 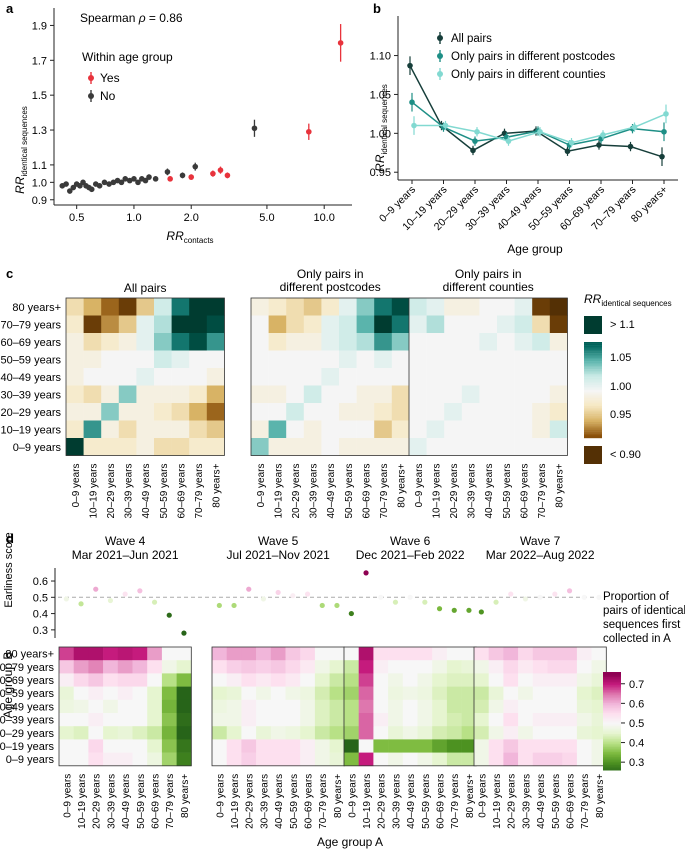 What do you see at coordinates (482, 796) in the screenshot?
I see `heatmap-col-label: 0–9 years` at bounding box center [482, 796].